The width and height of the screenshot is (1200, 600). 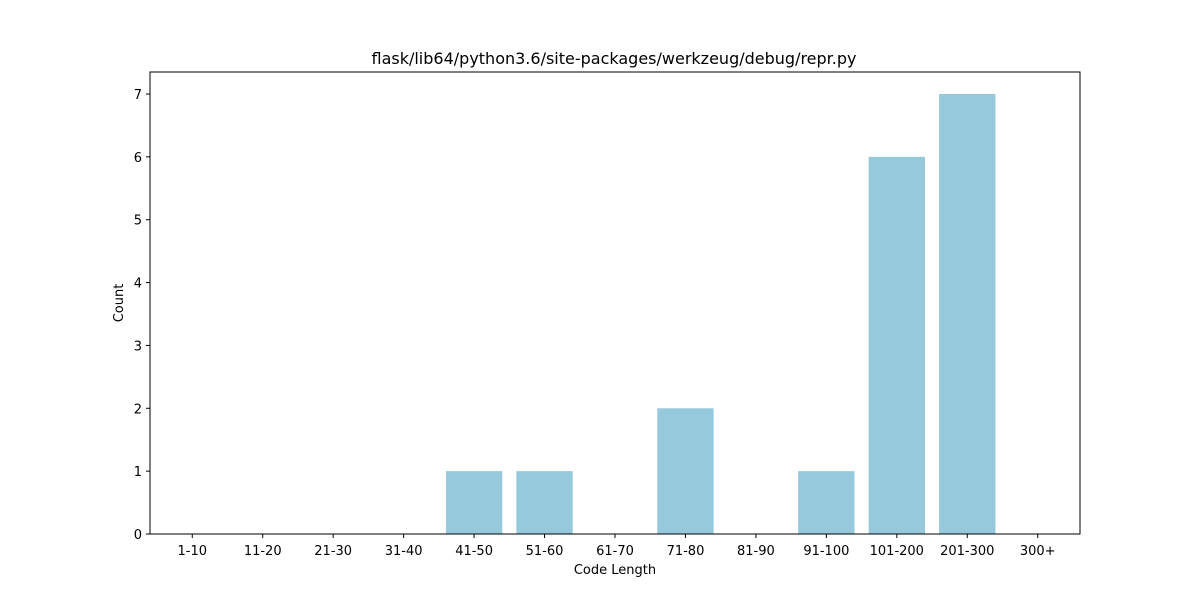 I want to click on y-tick-label: 2, so click(x=138, y=409).